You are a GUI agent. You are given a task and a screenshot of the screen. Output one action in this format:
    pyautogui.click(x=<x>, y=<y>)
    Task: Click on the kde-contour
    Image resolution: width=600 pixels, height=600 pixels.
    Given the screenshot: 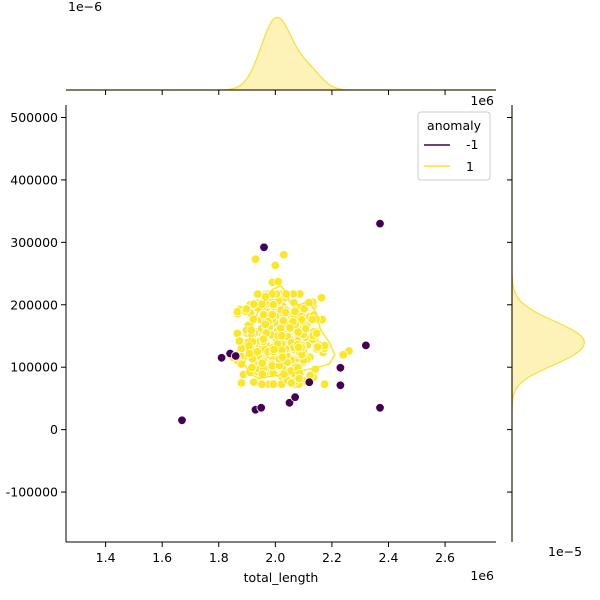 What is the action you would take?
    pyautogui.click(x=289, y=332)
    